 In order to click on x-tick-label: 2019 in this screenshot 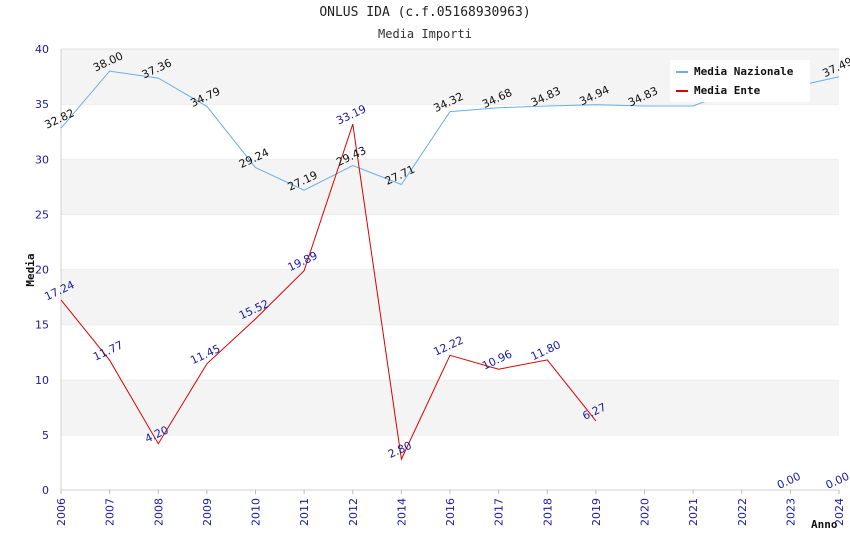, I will do `click(596, 512)`.